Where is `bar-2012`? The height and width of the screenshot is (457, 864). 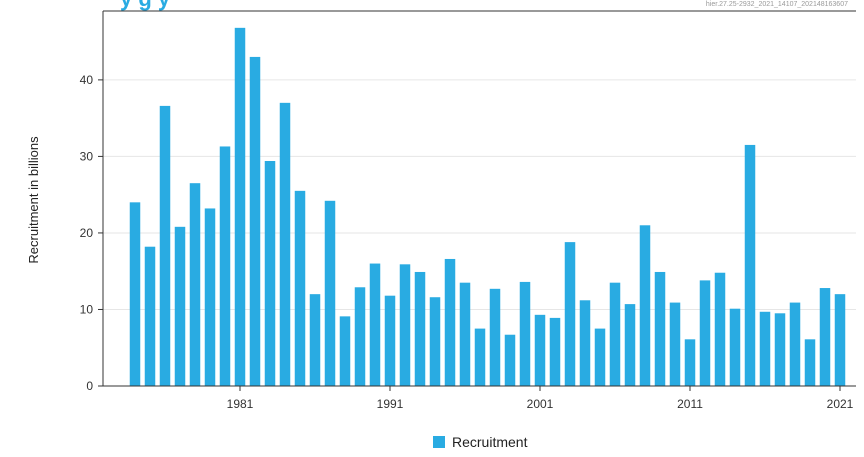
bar-2012 is located at coordinates (705, 333).